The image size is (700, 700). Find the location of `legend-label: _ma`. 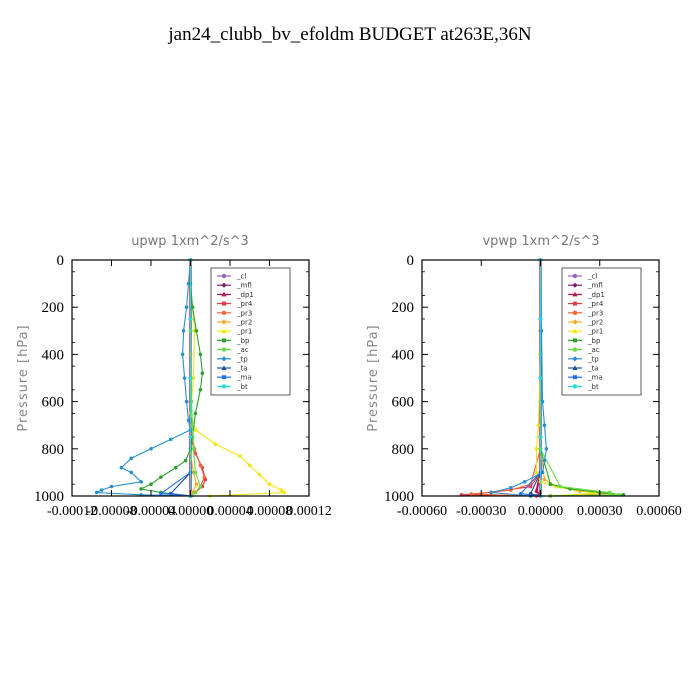

legend-label: _ma is located at coordinates (595, 378).